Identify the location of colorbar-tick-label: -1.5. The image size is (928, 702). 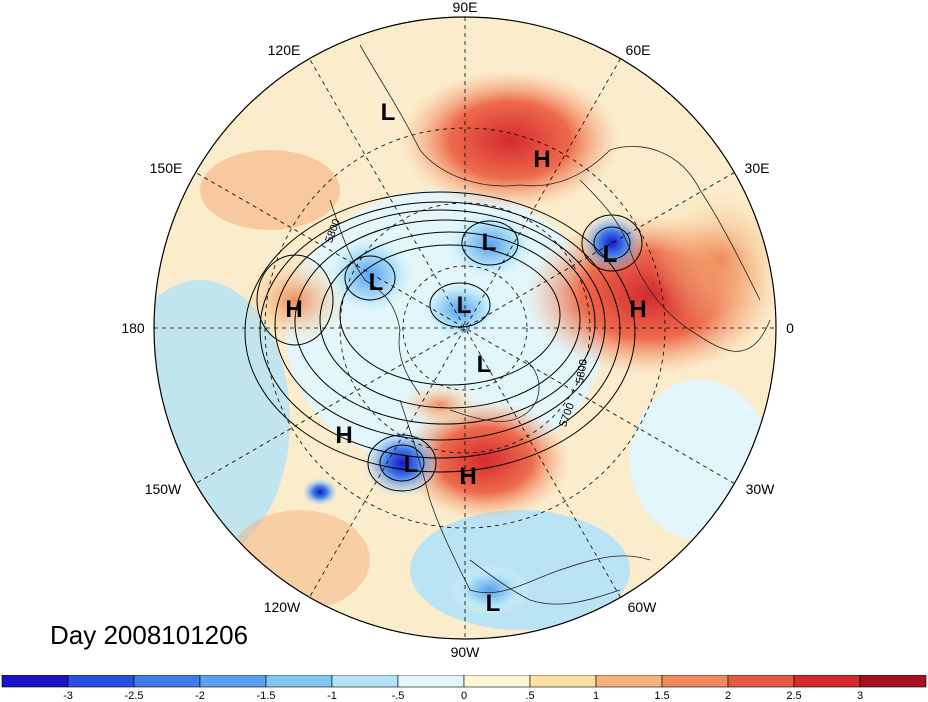
(266, 696).